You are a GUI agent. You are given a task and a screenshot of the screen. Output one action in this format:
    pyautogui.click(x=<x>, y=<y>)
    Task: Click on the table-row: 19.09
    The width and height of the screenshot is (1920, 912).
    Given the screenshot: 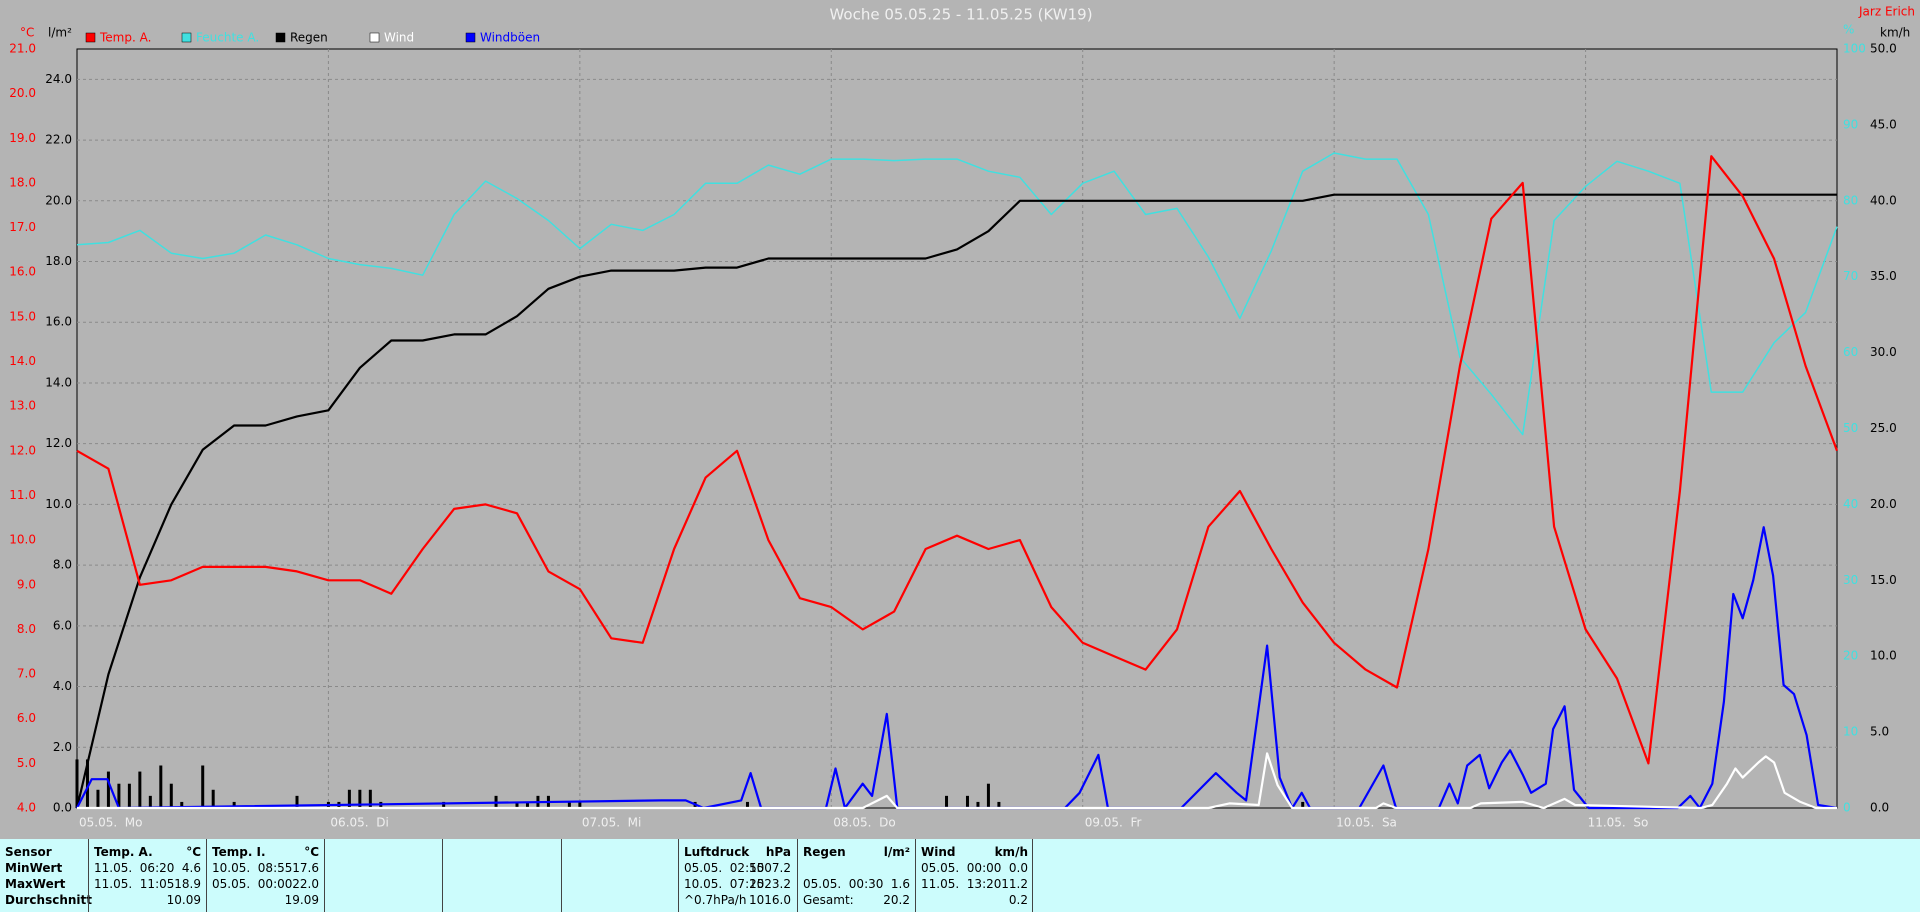 What is the action you would take?
    pyautogui.click(x=265, y=900)
    